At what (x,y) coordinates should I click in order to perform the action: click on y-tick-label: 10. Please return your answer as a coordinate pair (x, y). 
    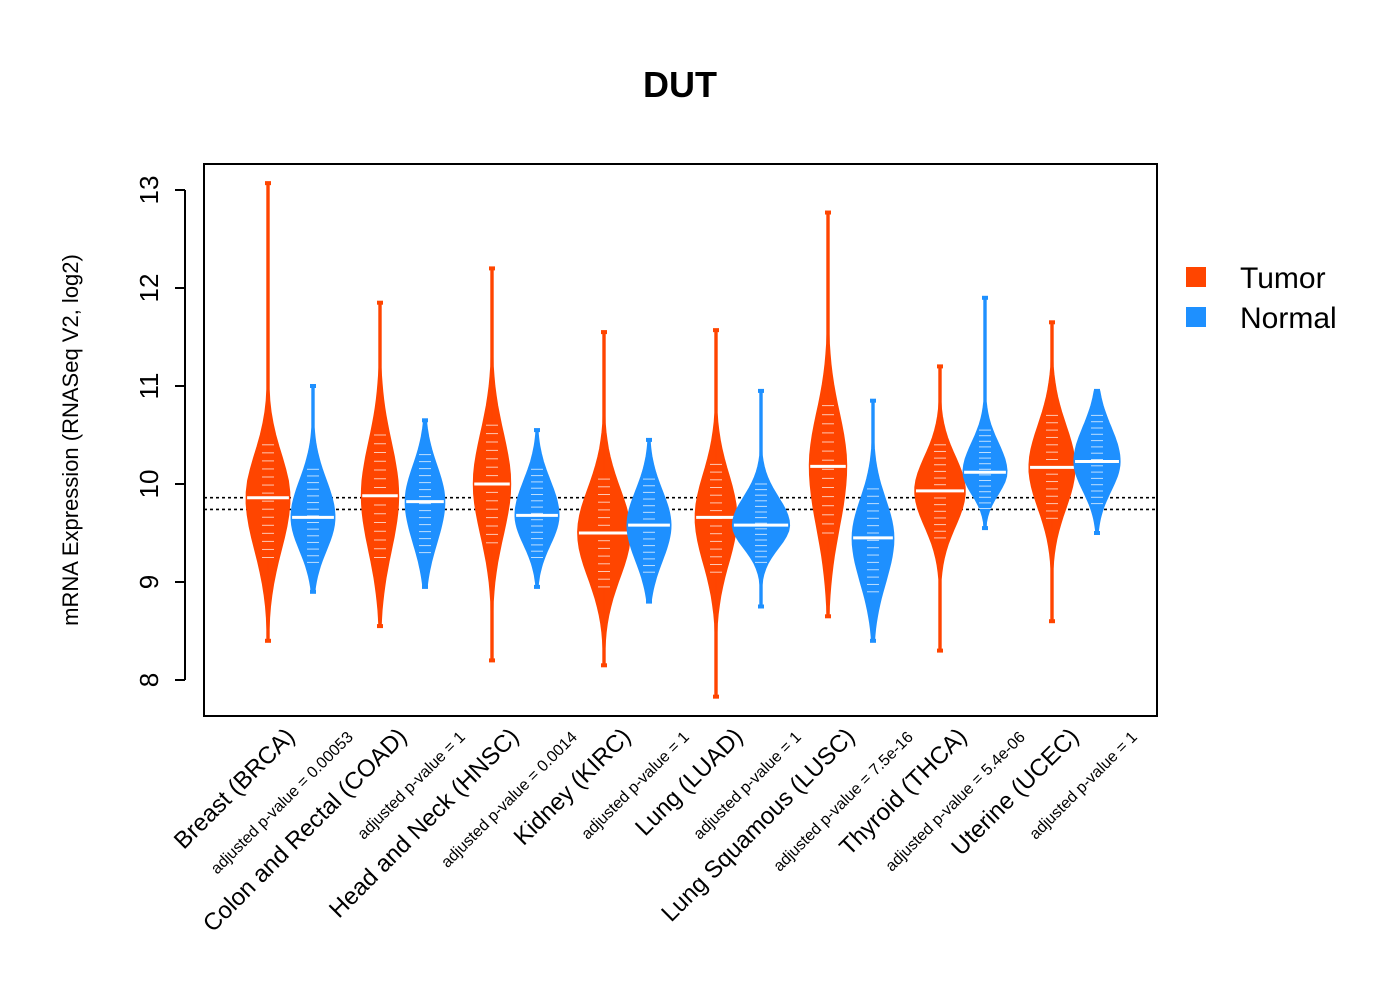
    Looking at the image, I should click on (149, 484).